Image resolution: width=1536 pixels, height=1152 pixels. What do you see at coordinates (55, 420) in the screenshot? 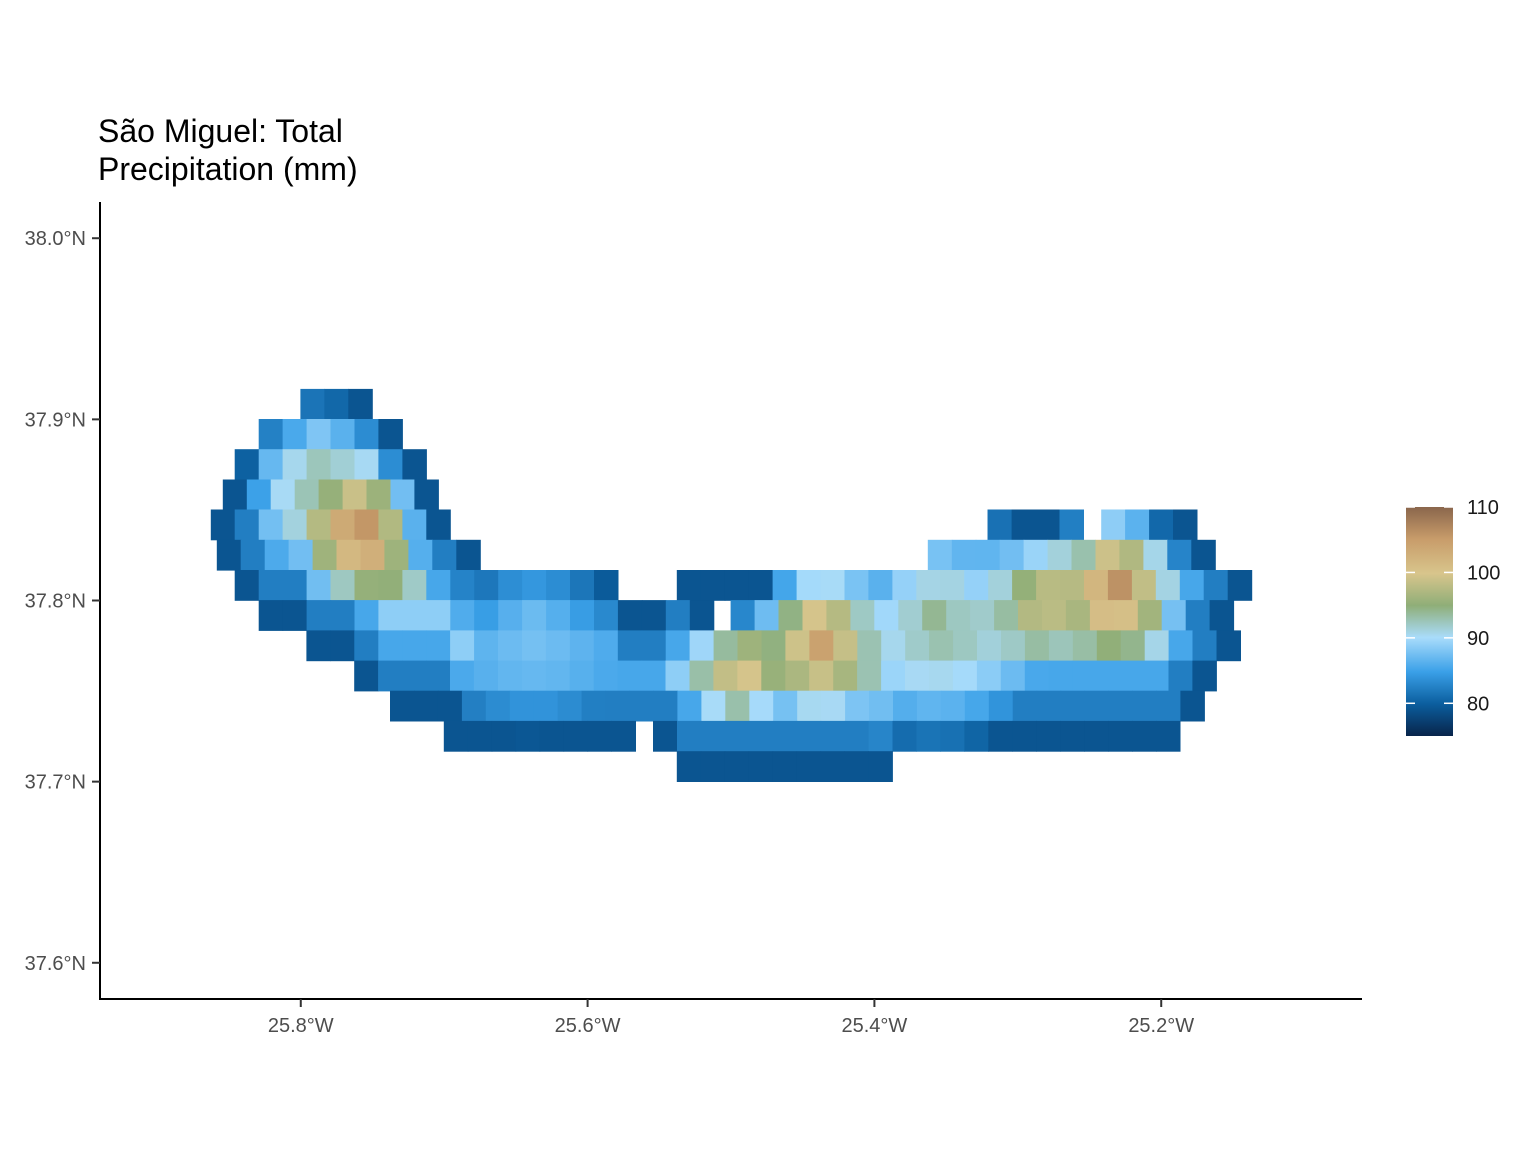
I see `y-tick-label: 37.9°N` at bounding box center [55, 420].